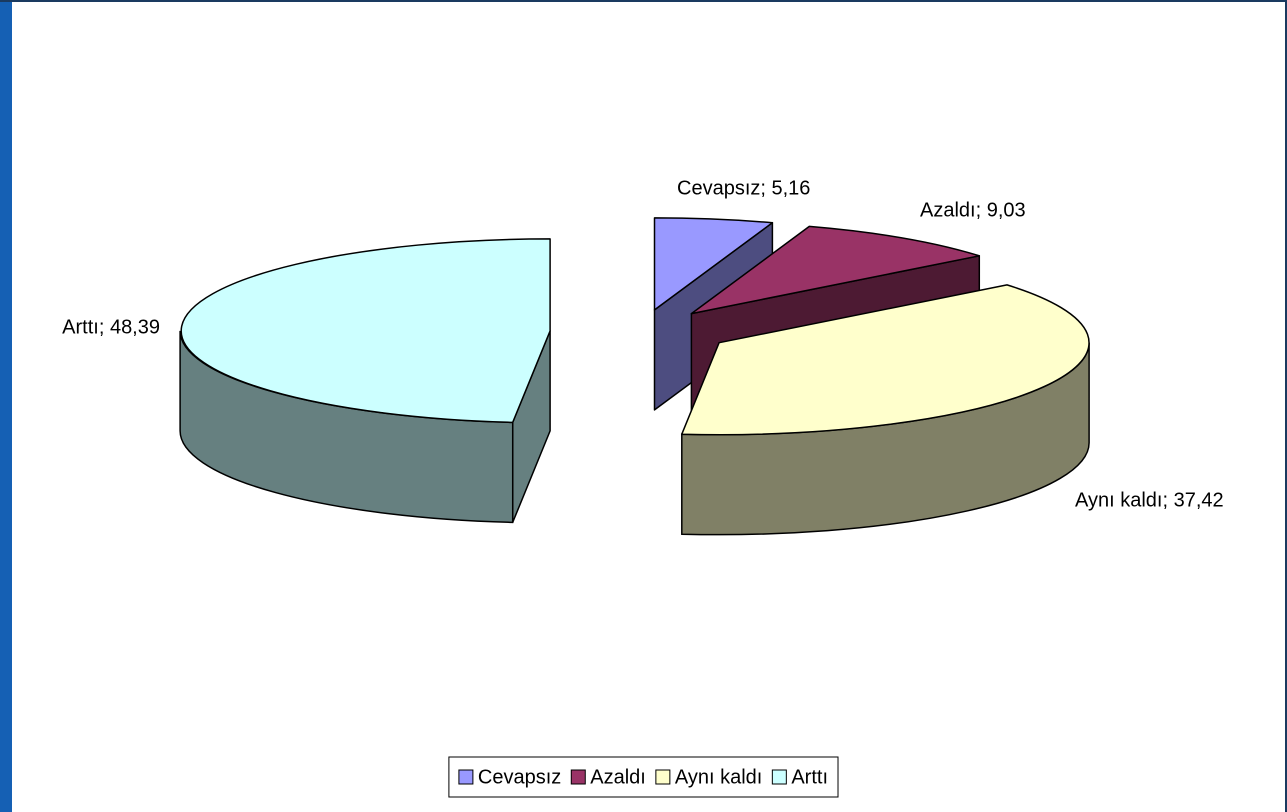 Image resolution: width=1287 pixels, height=812 pixels. What do you see at coordinates (809, 777) in the screenshot?
I see `legend-label: Arttı` at bounding box center [809, 777].